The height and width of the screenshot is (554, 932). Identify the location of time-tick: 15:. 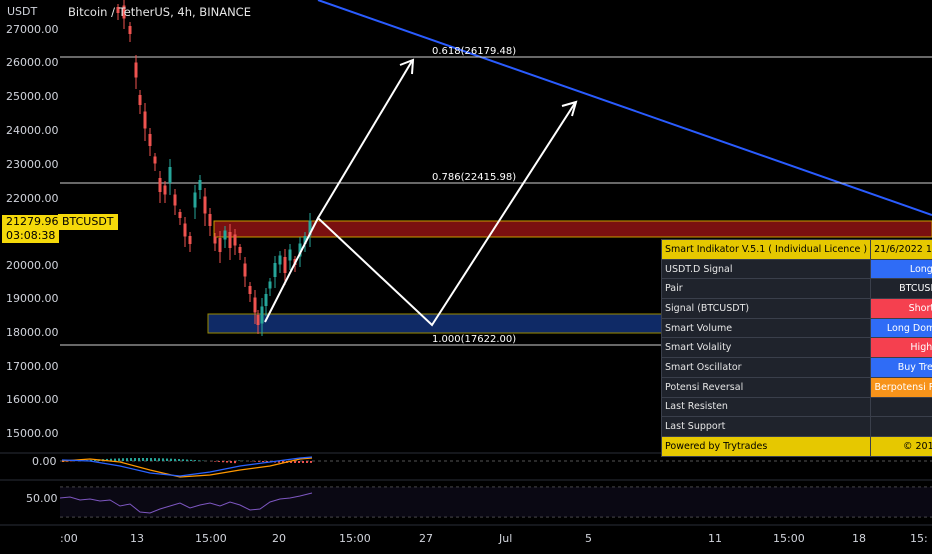
(919, 538).